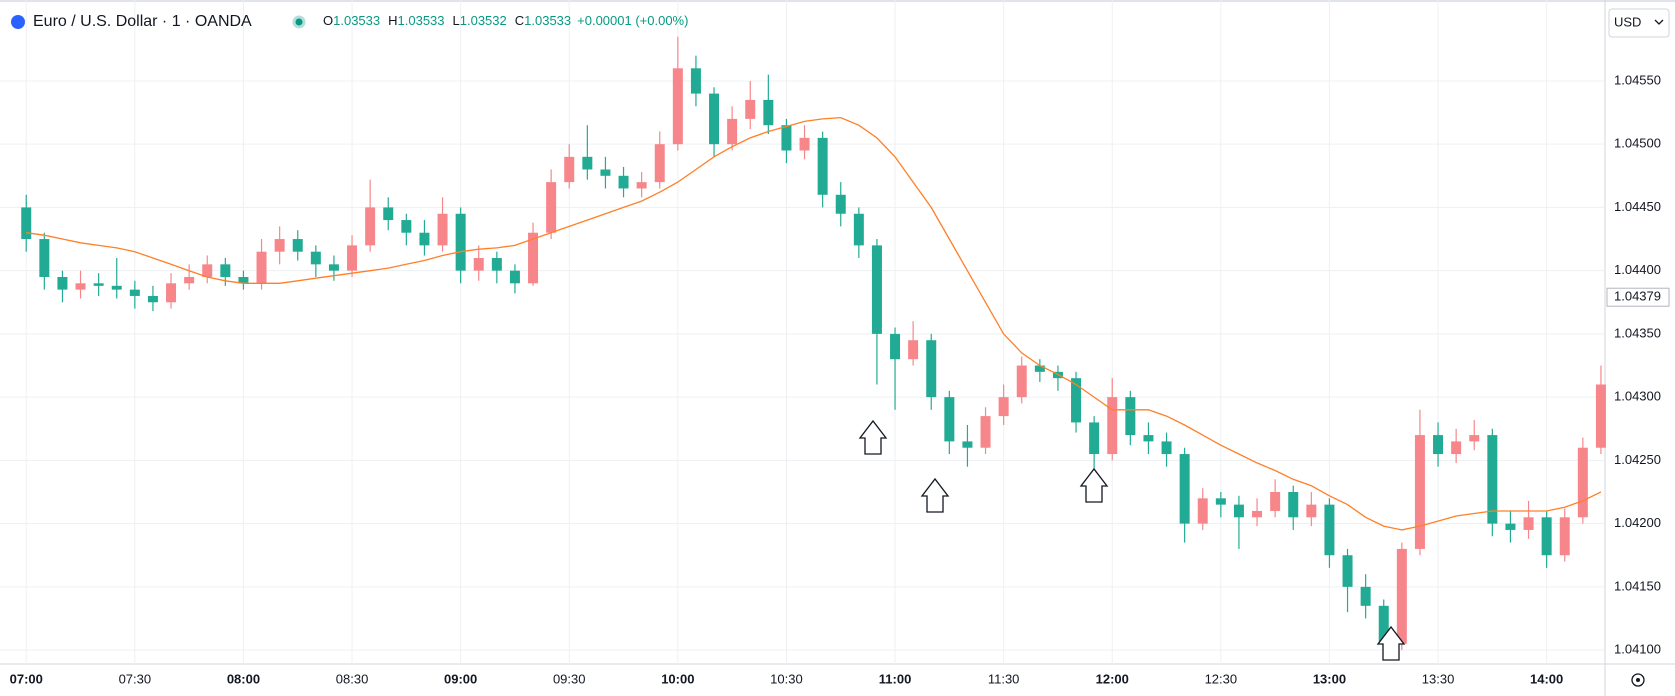 The image size is (1675, 696). Describe the element at coordinates (632, 20) in the screenshot. I see `ohlc-change: +0.00001 (+0.00%)` at that location.